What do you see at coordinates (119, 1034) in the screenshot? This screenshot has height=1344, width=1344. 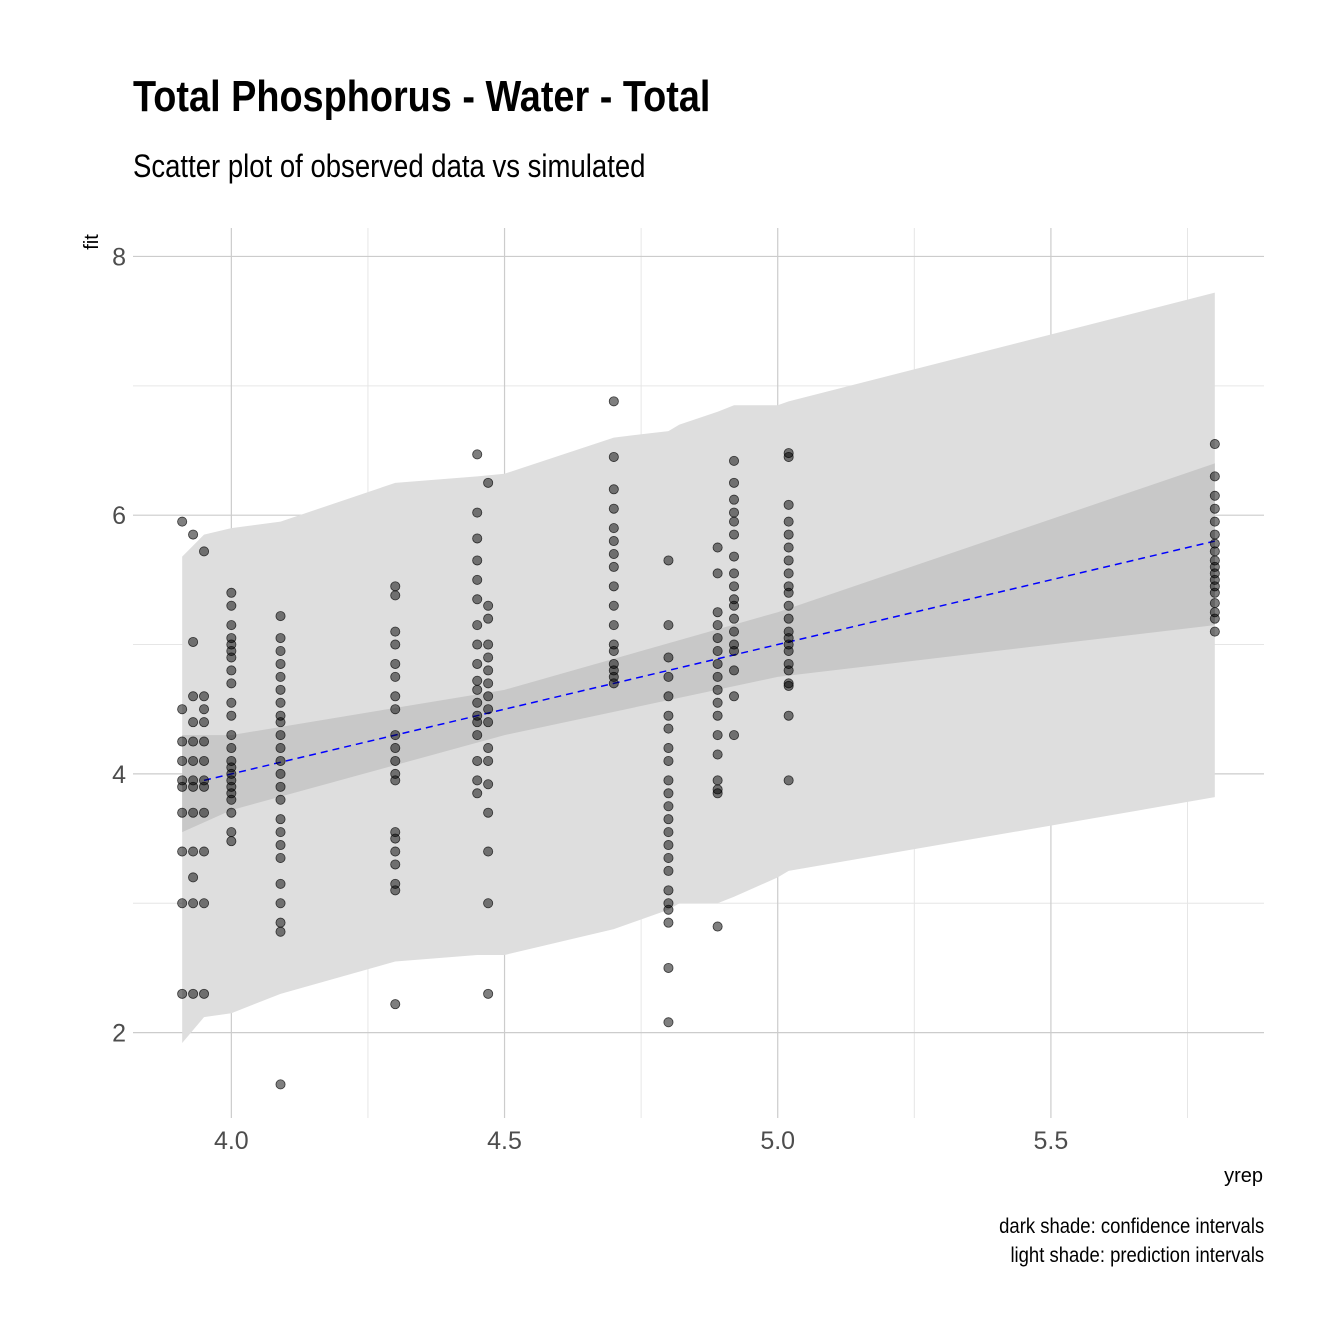 I see `y-tick-label: 2` at bounding box center [119, 1034].